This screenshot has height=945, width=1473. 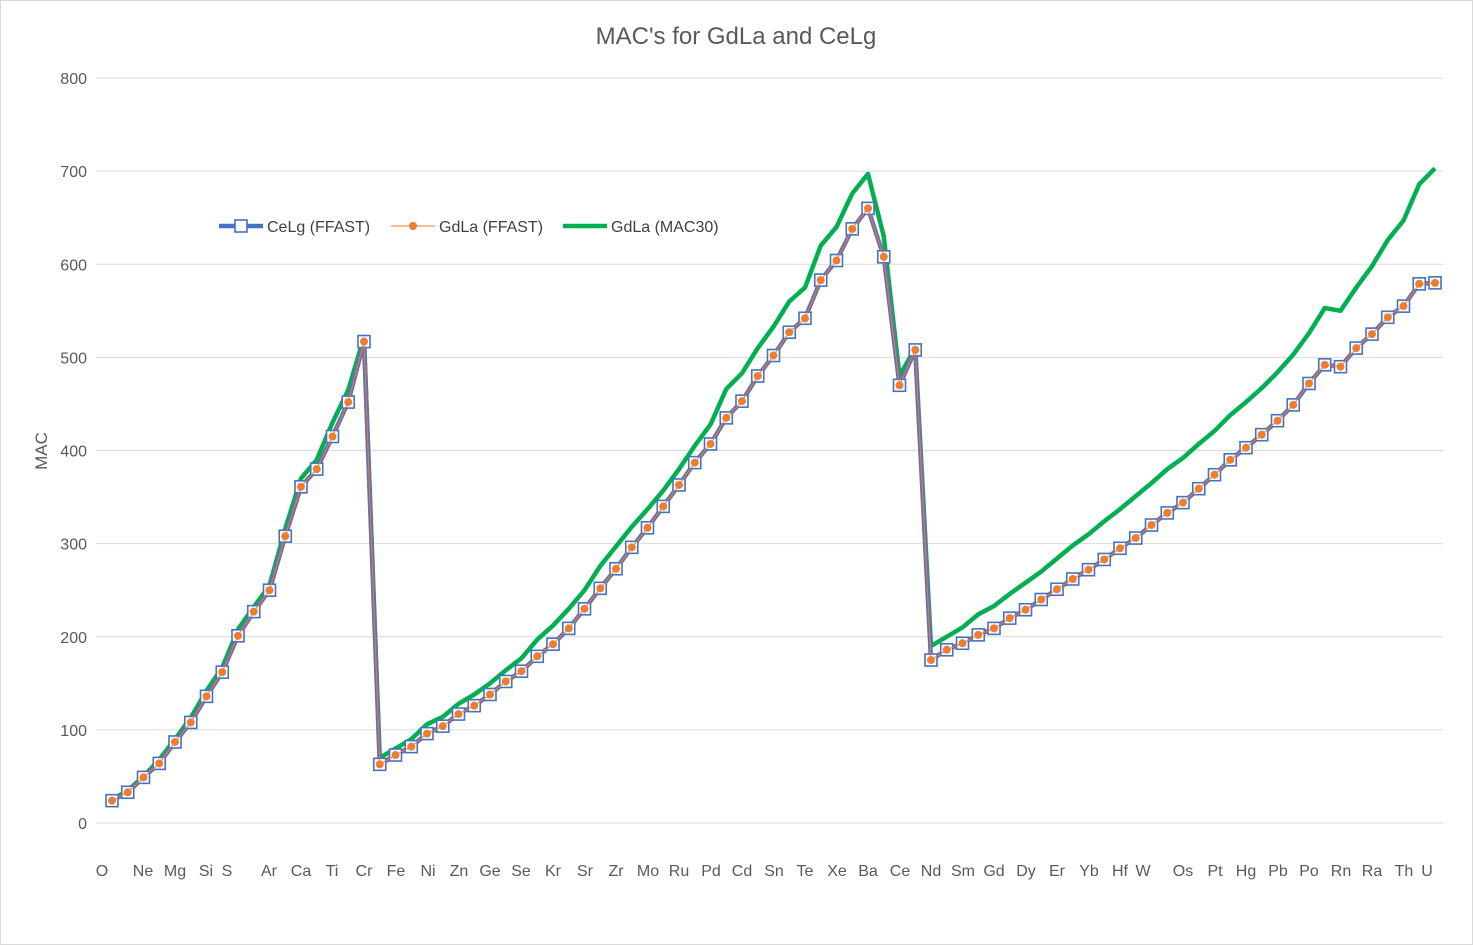 I want to click on legend-label: GdLa (MAC30), so click(x=665, y=227).